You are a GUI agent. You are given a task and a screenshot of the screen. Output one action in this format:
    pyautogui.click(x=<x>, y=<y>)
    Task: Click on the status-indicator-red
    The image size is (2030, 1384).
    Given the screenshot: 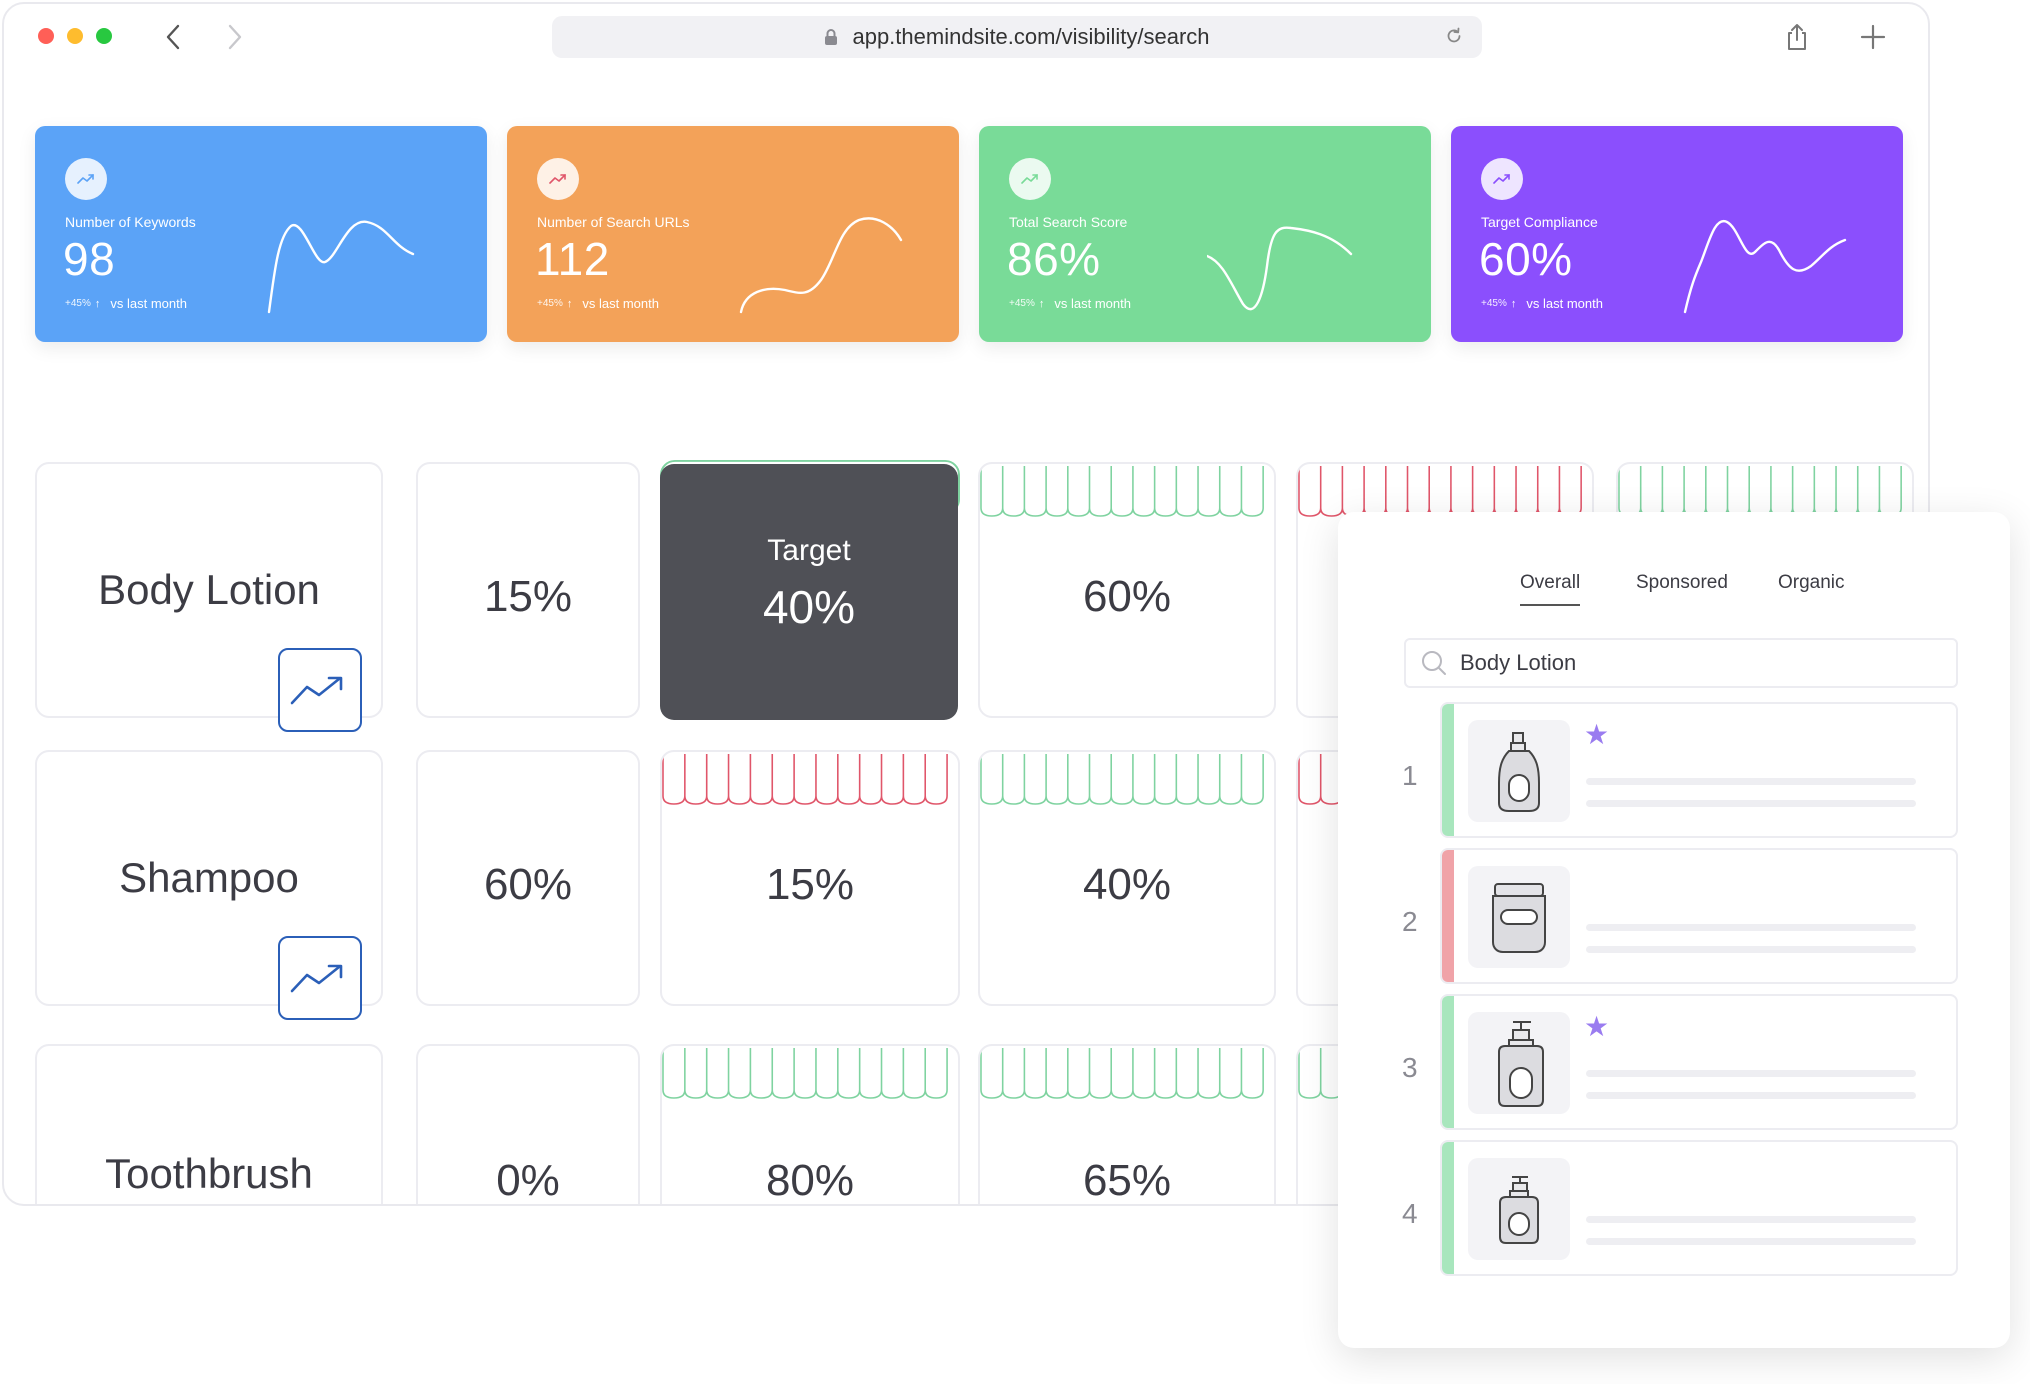 What is the action you would take?
    pyautogui.click(x=1448, y=916)
    